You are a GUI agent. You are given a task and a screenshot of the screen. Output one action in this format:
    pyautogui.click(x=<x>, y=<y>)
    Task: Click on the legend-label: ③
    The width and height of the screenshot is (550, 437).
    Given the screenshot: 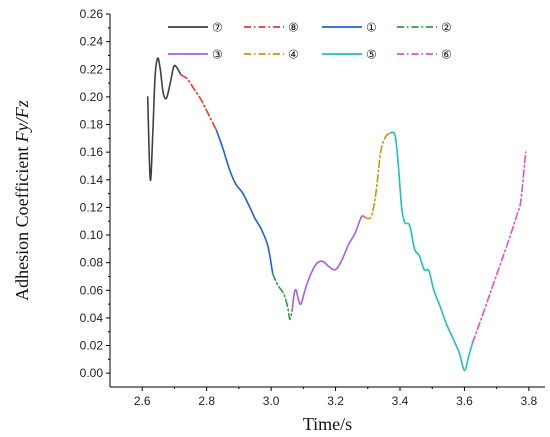 What is the action you would take?
    pyautogui.click(x=217, y=55)
    